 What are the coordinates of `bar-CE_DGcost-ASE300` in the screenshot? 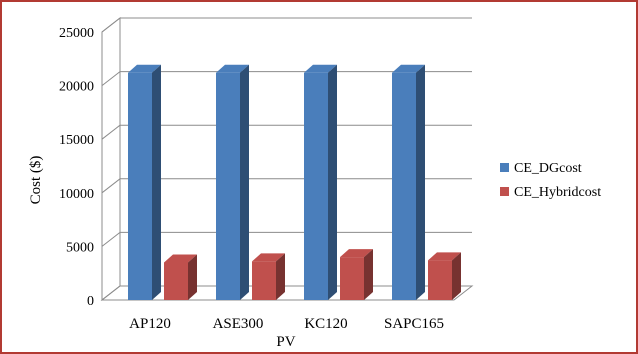 It's located at (232, 182).